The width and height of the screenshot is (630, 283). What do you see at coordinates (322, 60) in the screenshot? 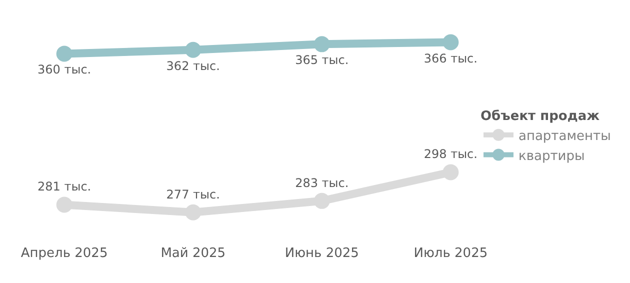
I see `data-label: 365 тыс.` at bounding box center [322, 60].